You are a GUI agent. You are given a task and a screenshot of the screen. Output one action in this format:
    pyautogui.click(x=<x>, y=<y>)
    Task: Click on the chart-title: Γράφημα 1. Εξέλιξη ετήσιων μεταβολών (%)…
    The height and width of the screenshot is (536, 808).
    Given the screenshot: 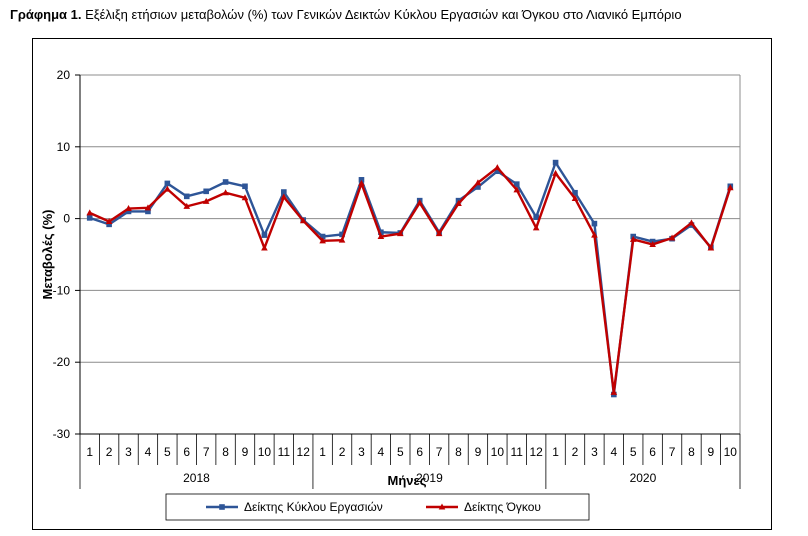 What is the action you would take?
    pyautogui.click(x=346, y=14)
    